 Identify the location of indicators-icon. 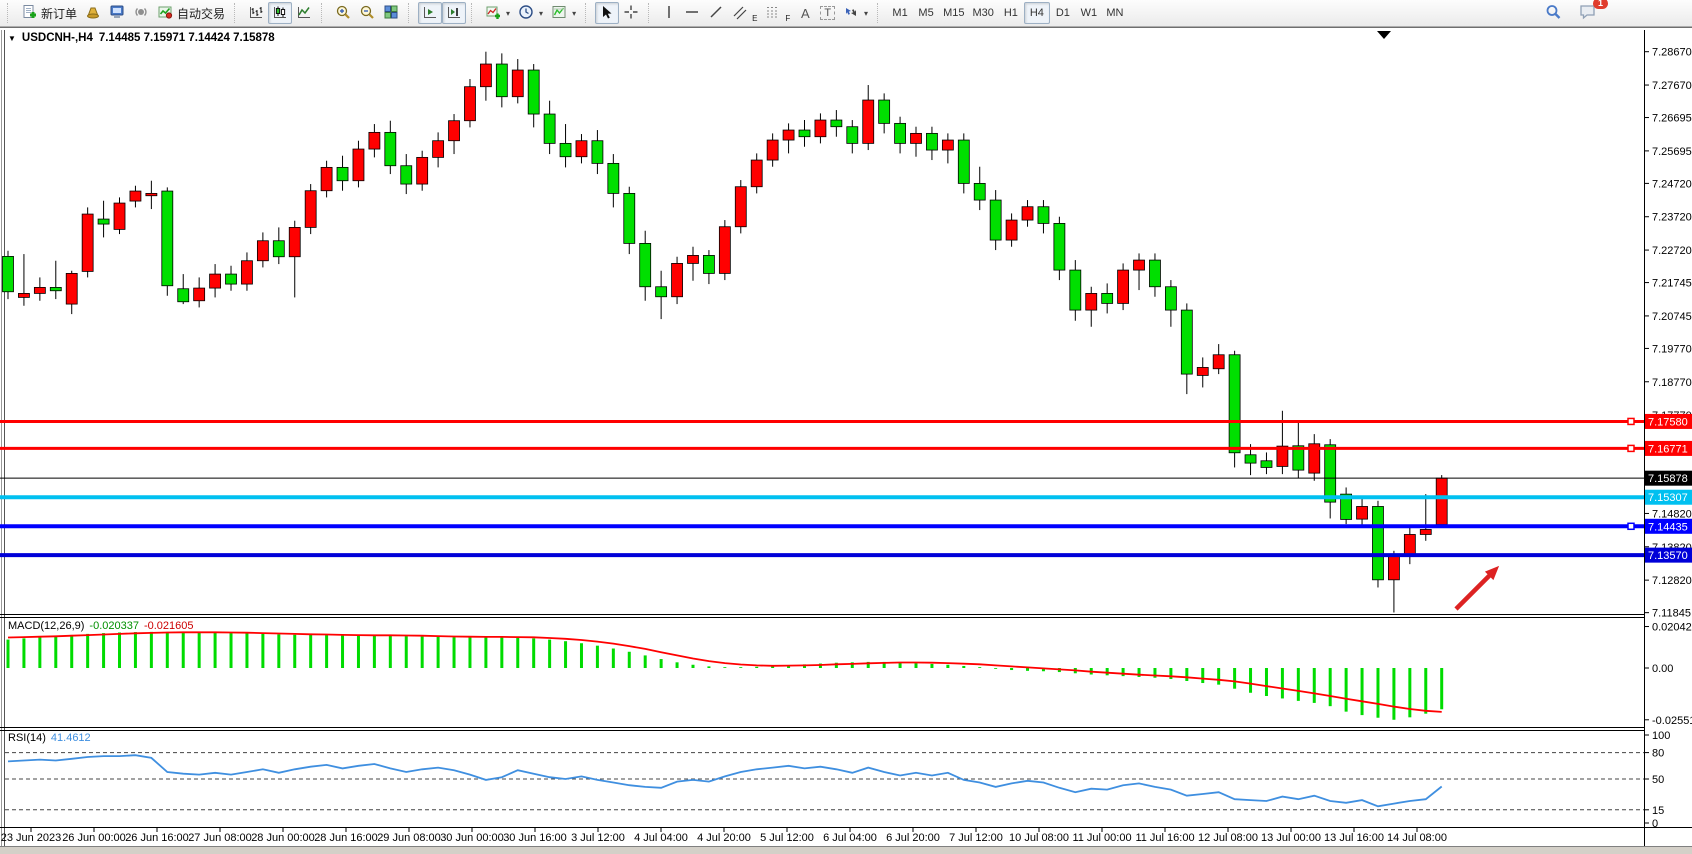
(493, 13).